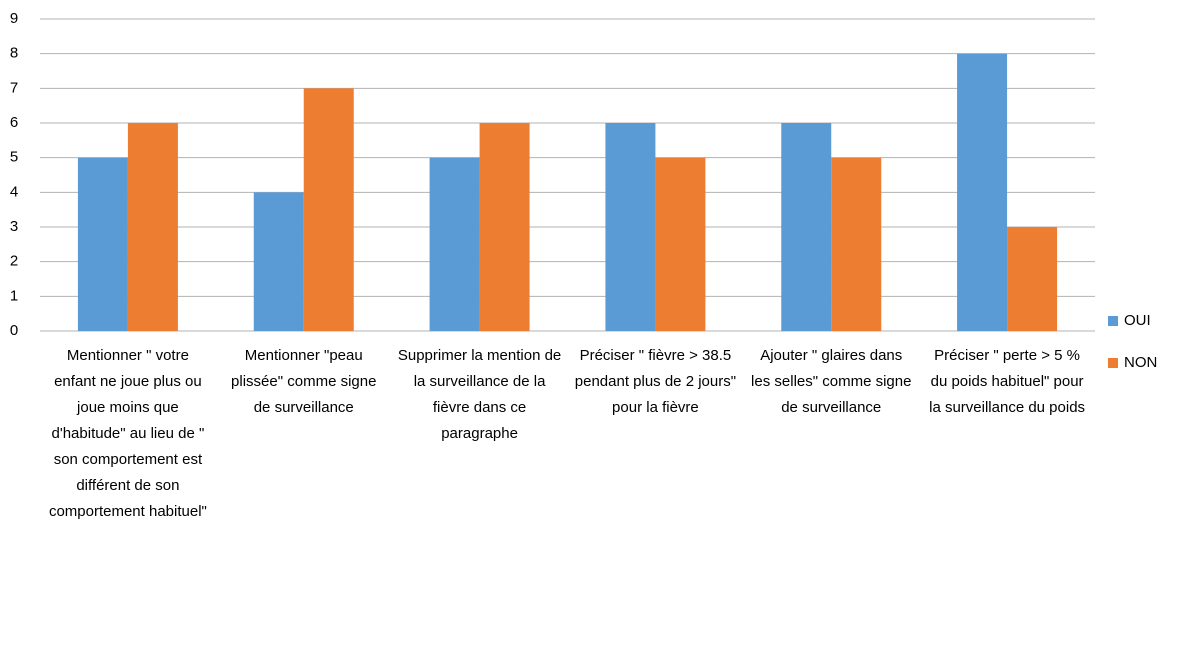  What do you see at coordinates (14, 122) in the screenshot?
I see `y-tick-label: 6` at bounding box center [14, 122].